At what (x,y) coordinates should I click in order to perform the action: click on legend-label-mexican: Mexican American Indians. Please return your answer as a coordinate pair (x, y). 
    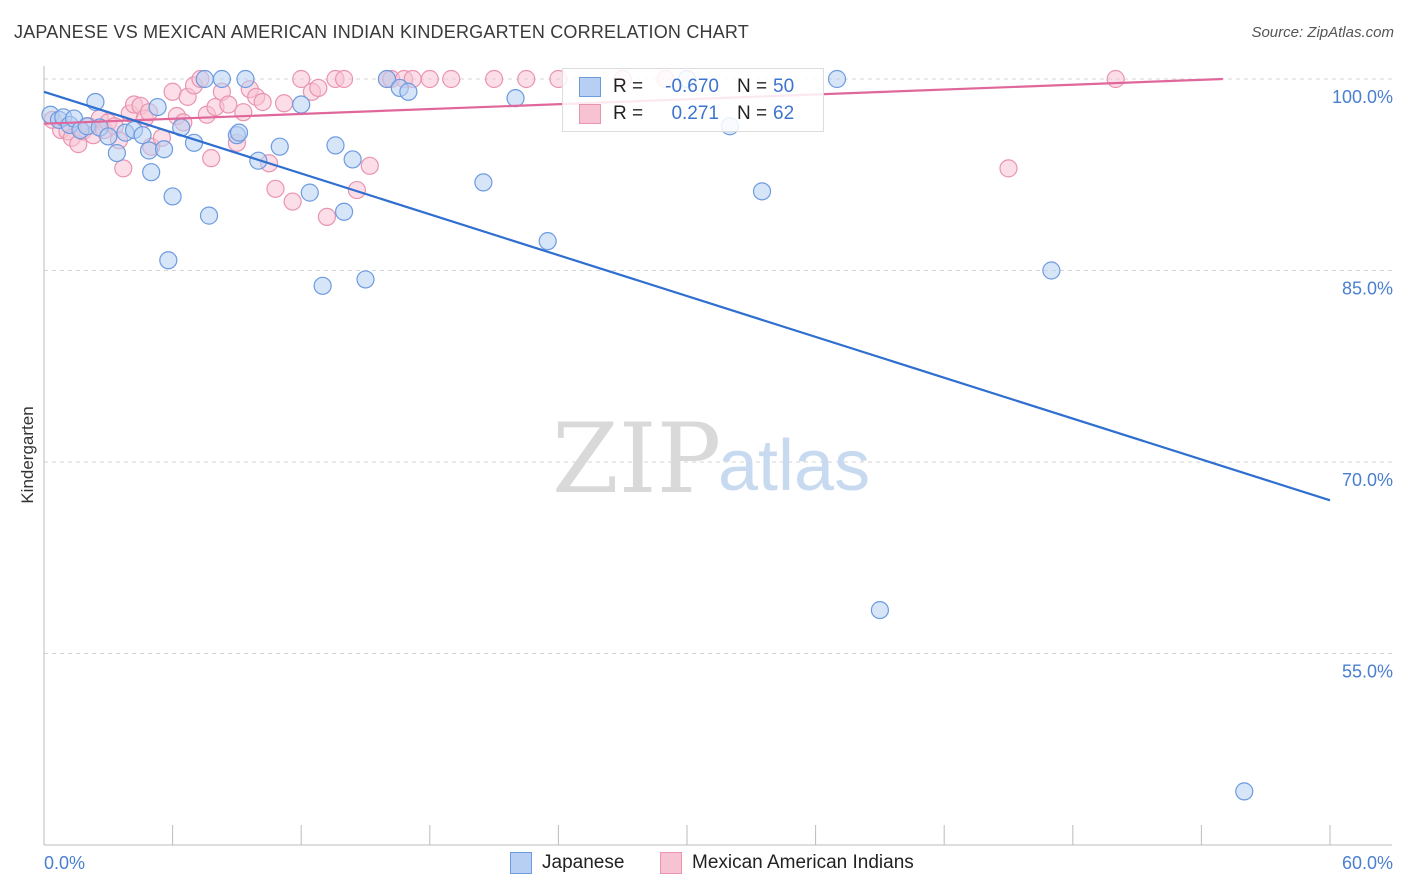
    Looking at the image, I should click on (803, 862).